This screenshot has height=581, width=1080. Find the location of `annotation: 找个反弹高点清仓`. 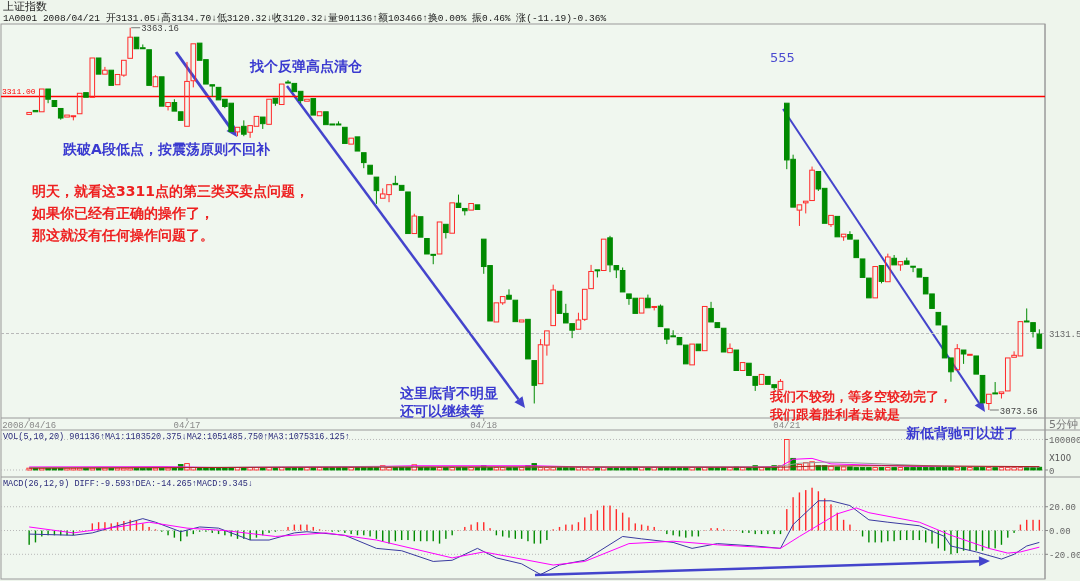

annotation: 找个反弹高点清仓 is located at coordinates (306, 66).